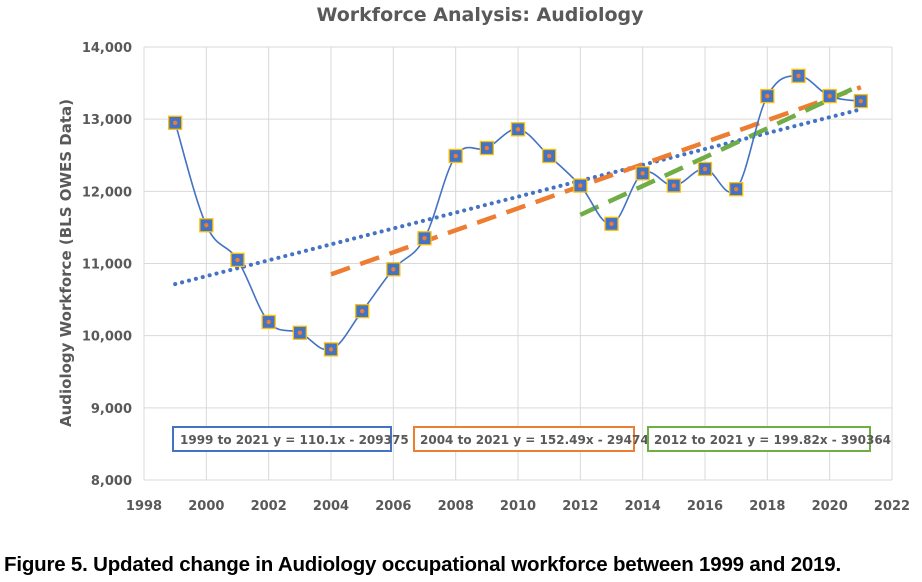  What do you see at coordinates (144, 506) in the screenshot?
I see `x-tick-label: 1998` at bounding box center [144, 506].